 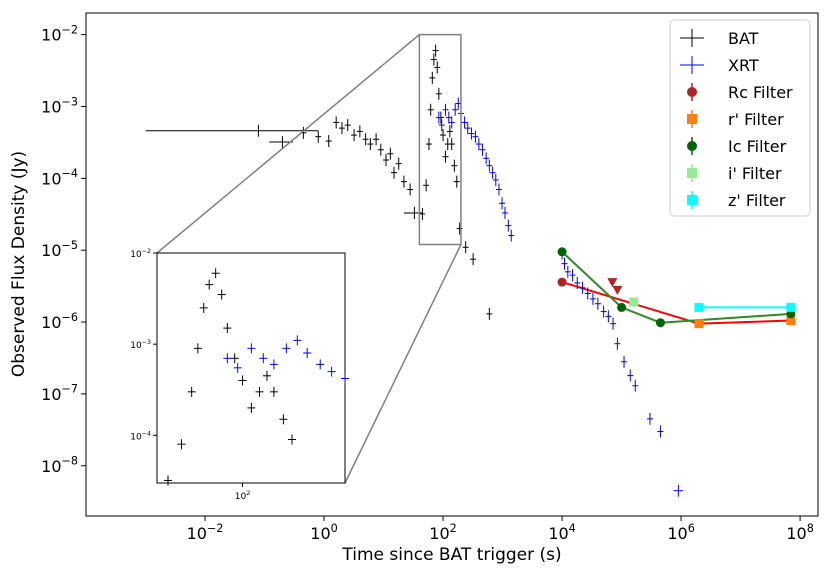 I want to click on y-tick-label: 10⁻⁵, so click(x=59, y=249).